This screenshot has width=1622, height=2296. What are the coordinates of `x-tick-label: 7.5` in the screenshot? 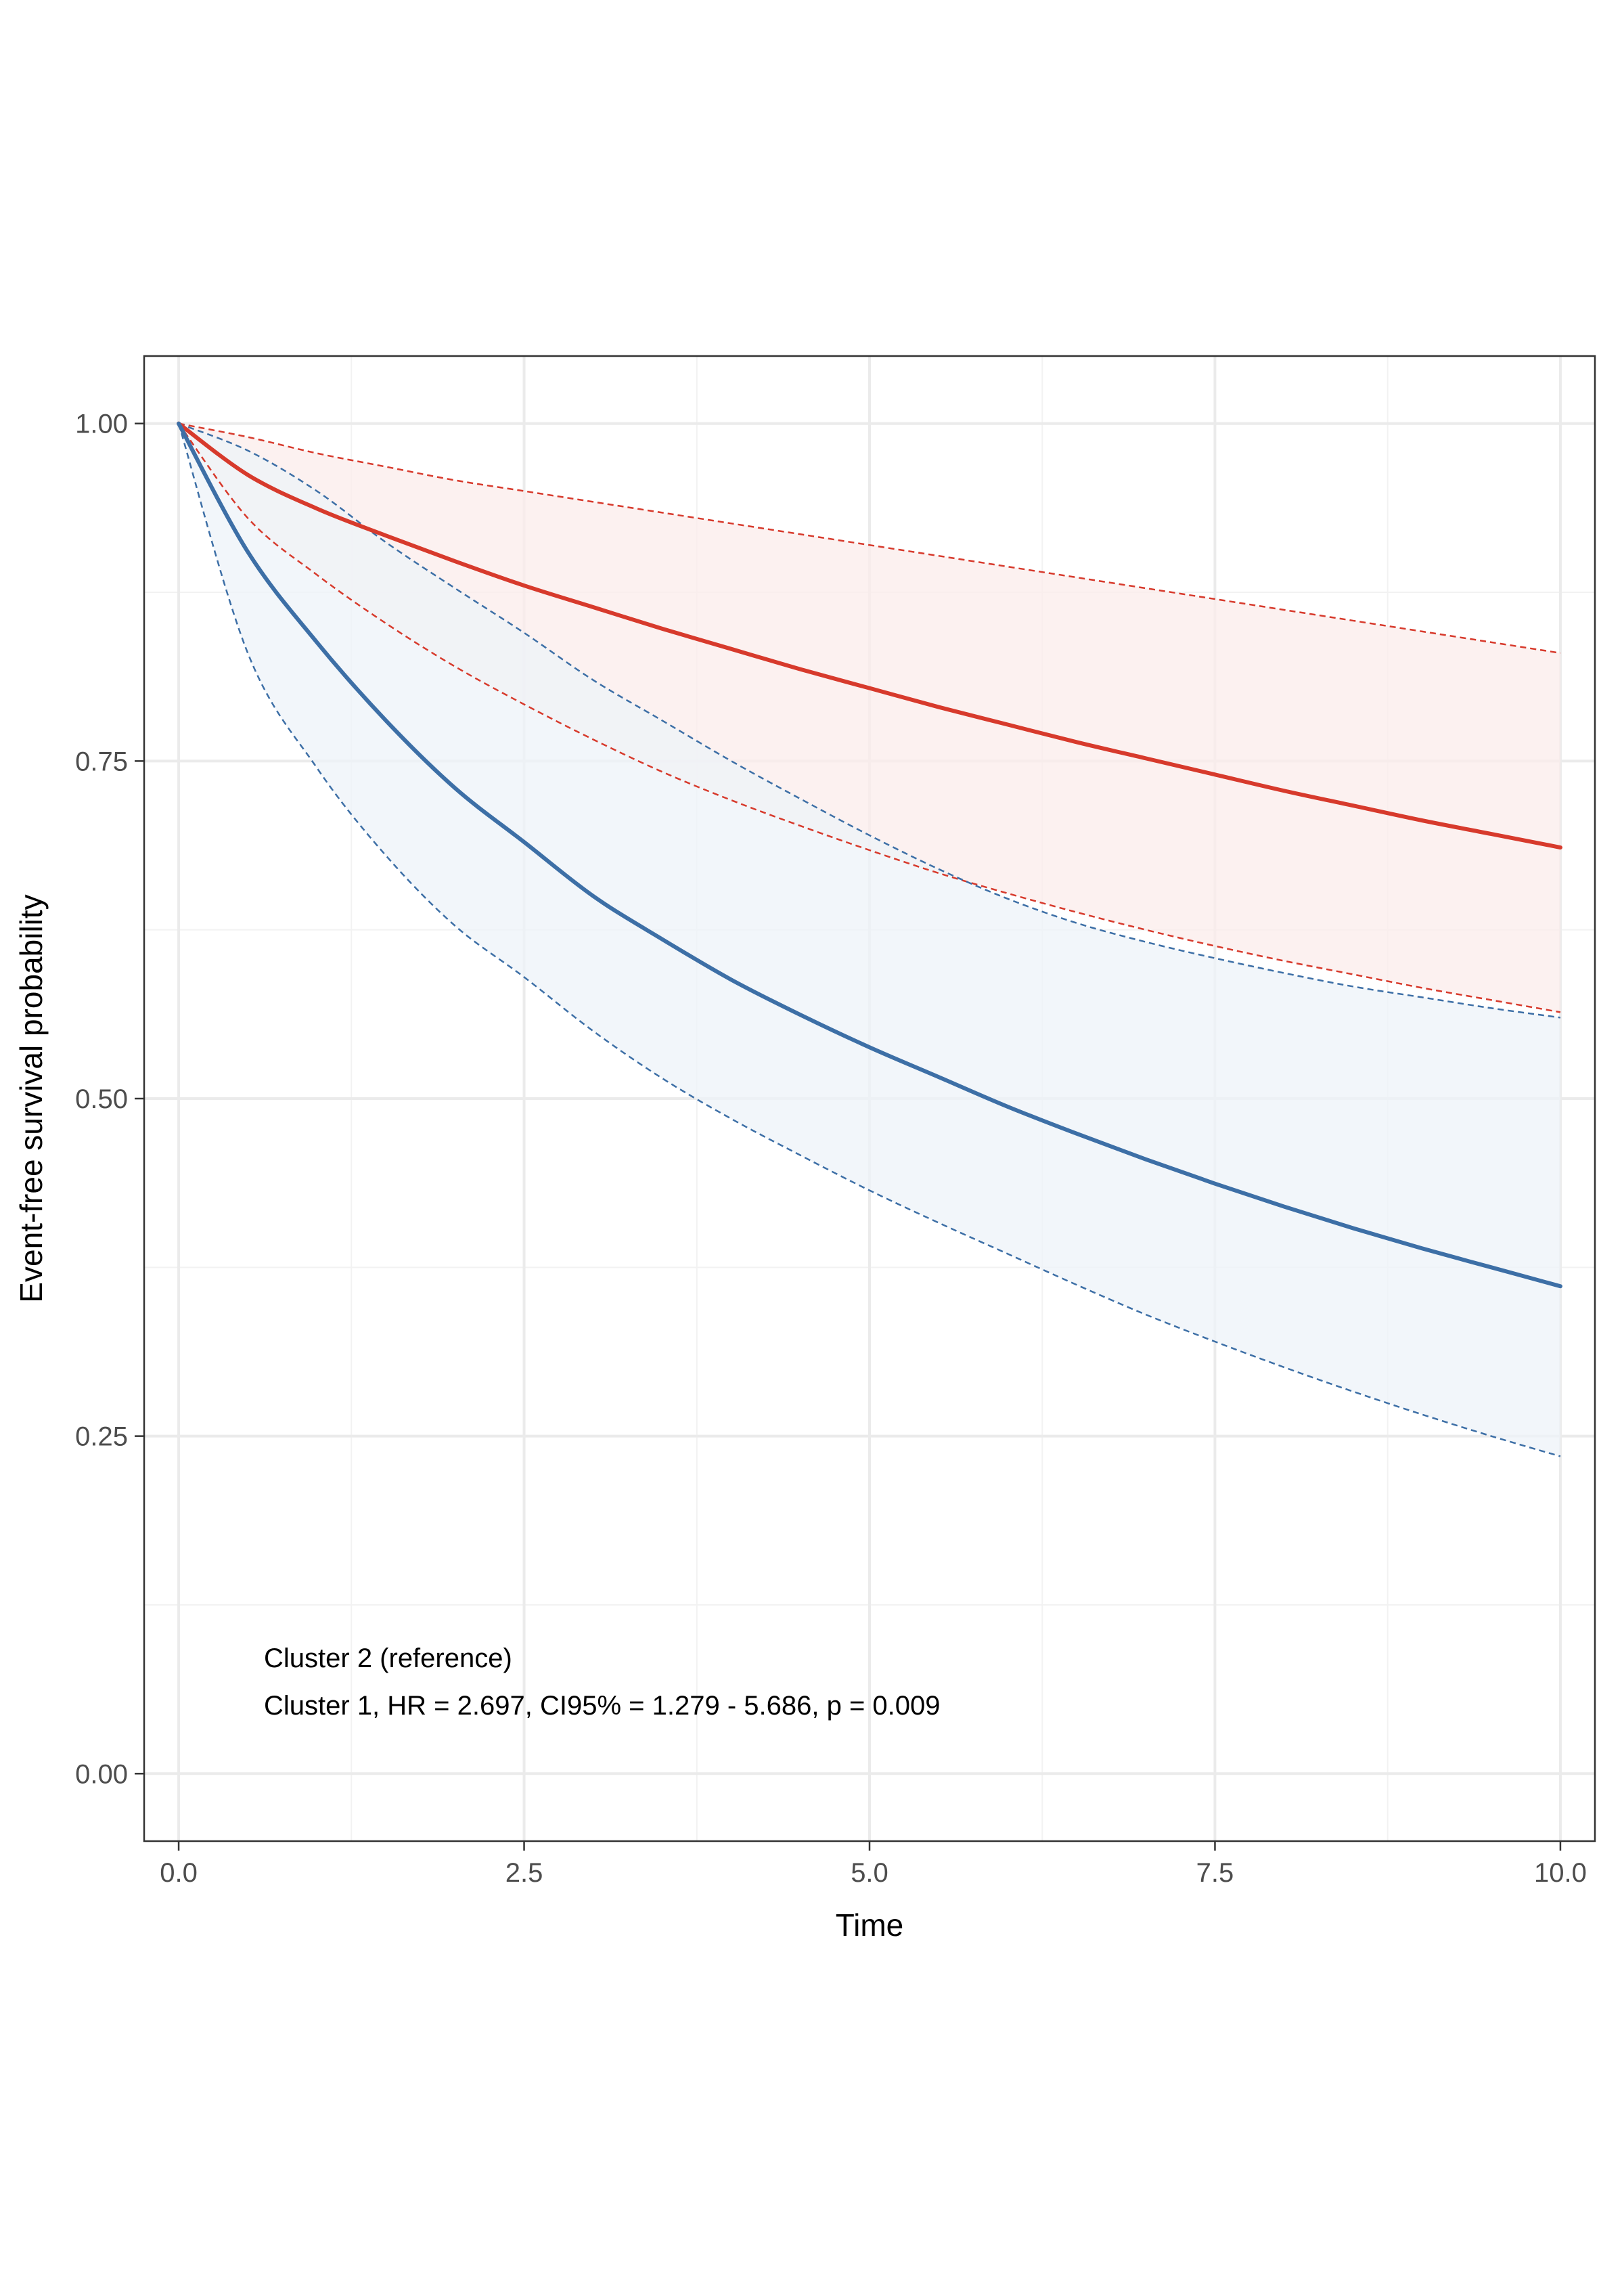 It's located at (1215, 1873).